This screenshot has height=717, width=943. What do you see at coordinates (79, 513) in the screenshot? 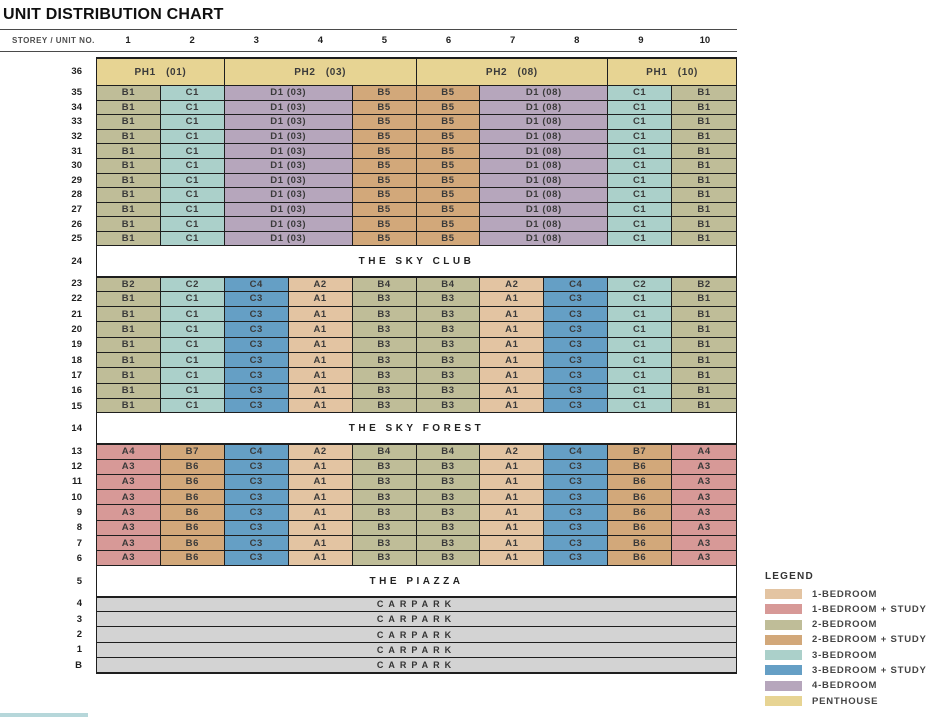
I see `storey-label: 9` at bounding box center [79, 513].